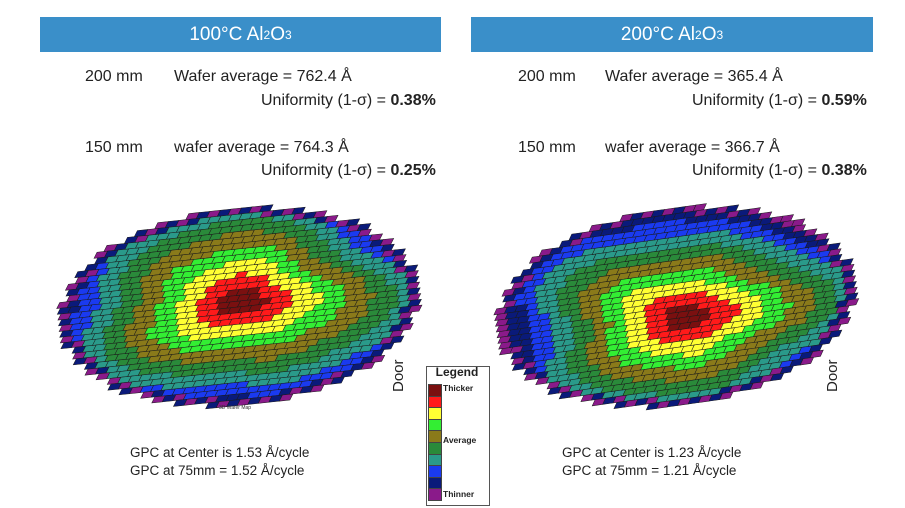  I want to click on legend-thicker-label: Thicker, so click(458, 388).